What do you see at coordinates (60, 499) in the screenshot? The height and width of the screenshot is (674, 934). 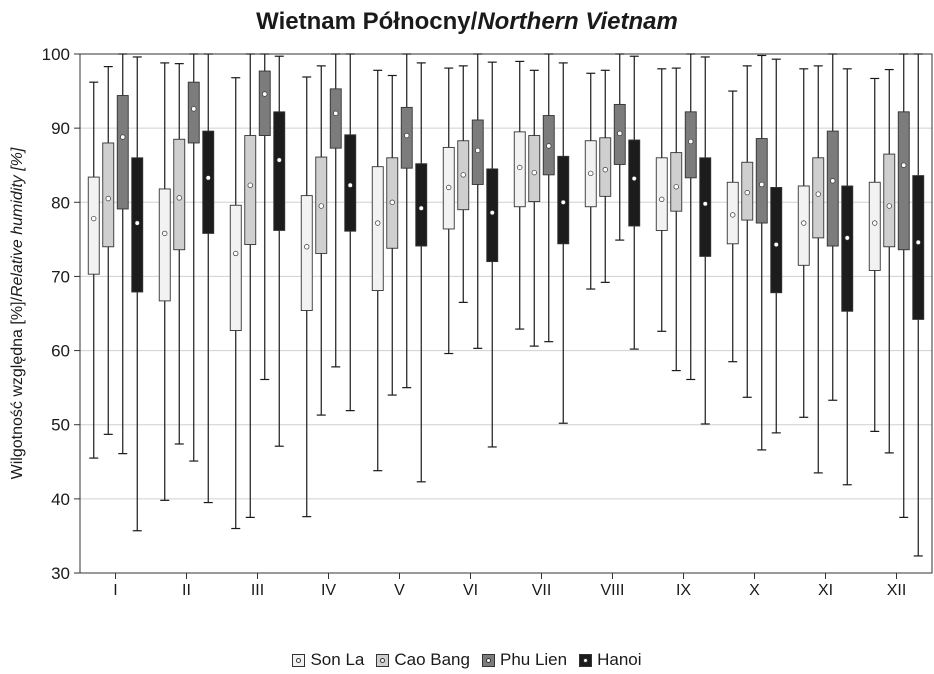 I see `y-tick-label: 40` at bounding box center [60, 499].